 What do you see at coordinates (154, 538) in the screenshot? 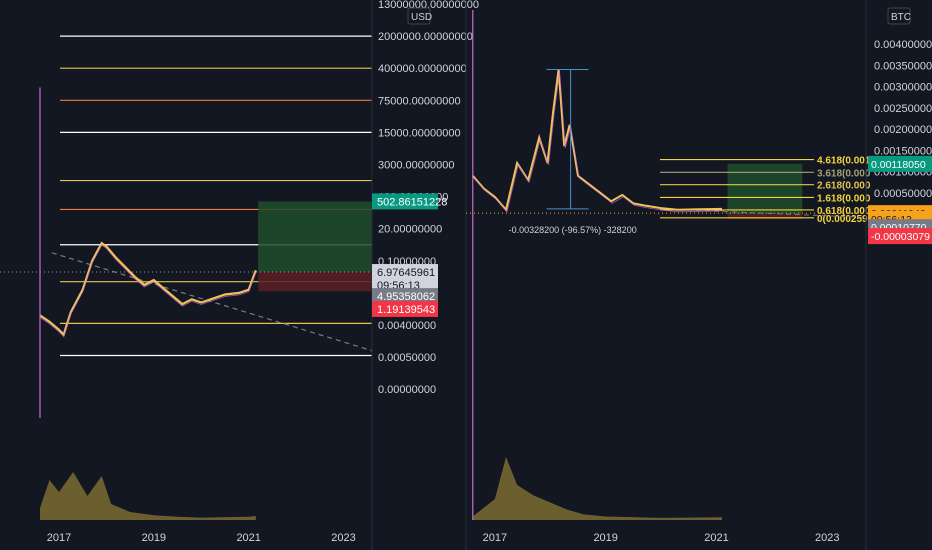
I see `usd-x-tick-1: 2019` at bounding box center [154, 538].